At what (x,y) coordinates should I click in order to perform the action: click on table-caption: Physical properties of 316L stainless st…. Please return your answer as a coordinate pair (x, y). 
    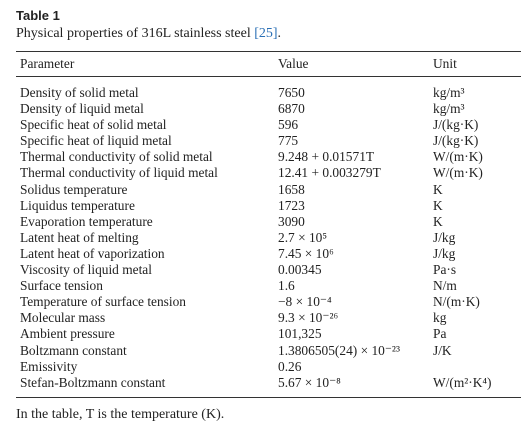
    Looking at the image, I should click on (268, 34).